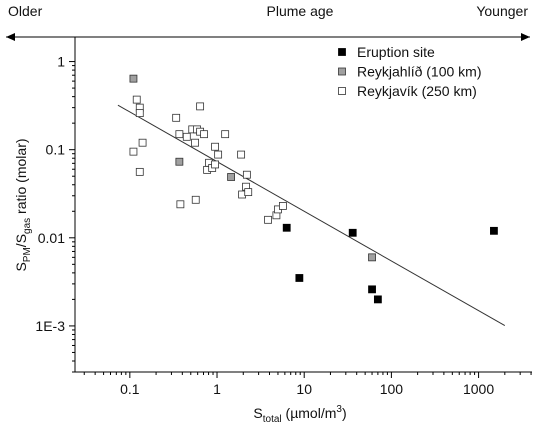 The image size is (536, 431). Describe the element at coordinates (27, 226) in the screenshot. I see `y-label-sub: gas` at that location.